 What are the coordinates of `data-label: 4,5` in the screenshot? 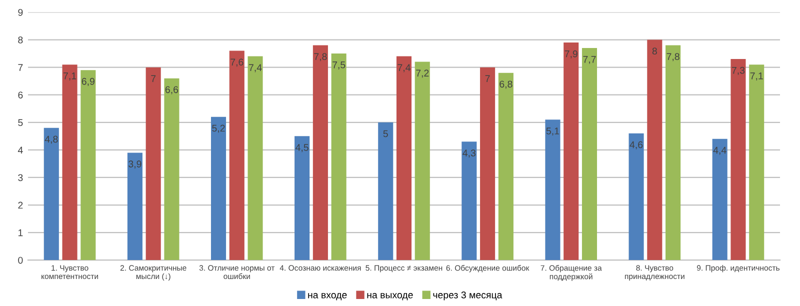 It's located at (302, 148).